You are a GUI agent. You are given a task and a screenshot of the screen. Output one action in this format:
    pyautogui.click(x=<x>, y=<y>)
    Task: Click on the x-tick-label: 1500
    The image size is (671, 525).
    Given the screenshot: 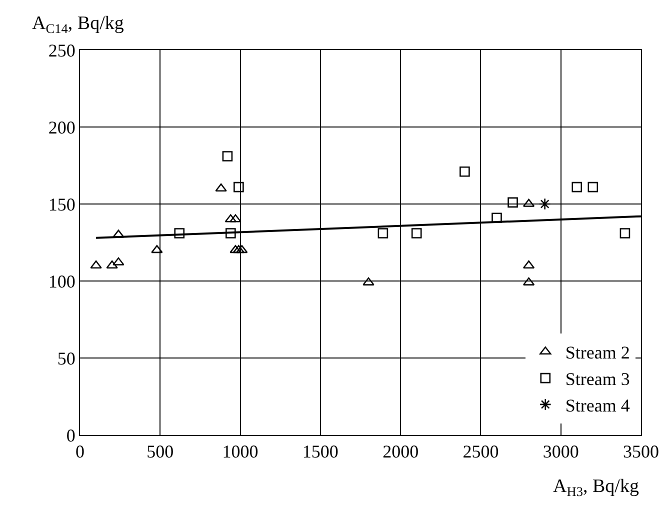 What is the action you would take?
    pyautogui.click(x=320, y=452)
    